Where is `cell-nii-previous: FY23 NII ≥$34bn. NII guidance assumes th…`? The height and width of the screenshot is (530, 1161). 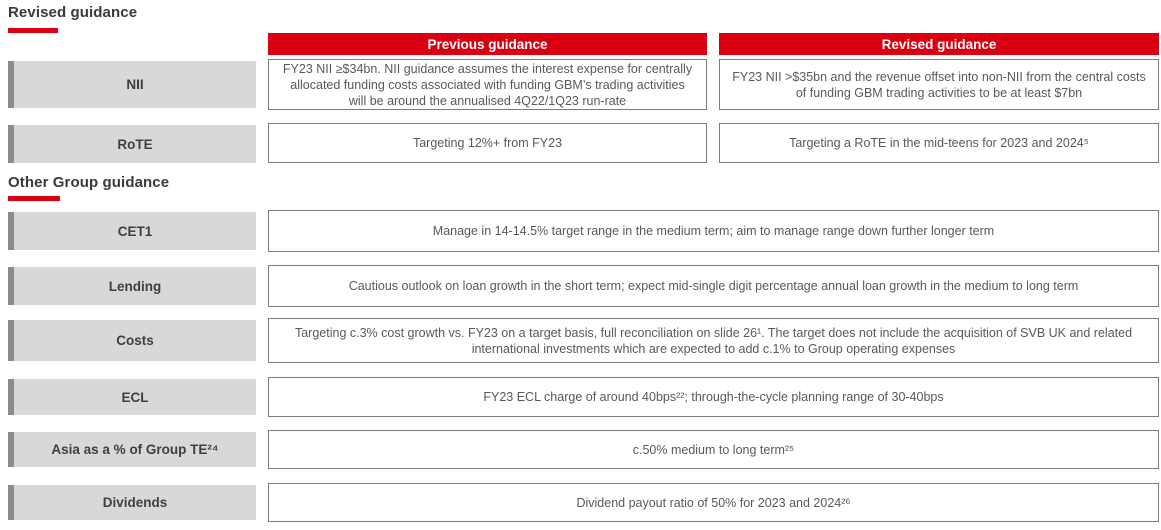
cell-nii-previous: FY23 NII ≥$34bn. NII guidance assumes th… is located at coordinates (487, 84).